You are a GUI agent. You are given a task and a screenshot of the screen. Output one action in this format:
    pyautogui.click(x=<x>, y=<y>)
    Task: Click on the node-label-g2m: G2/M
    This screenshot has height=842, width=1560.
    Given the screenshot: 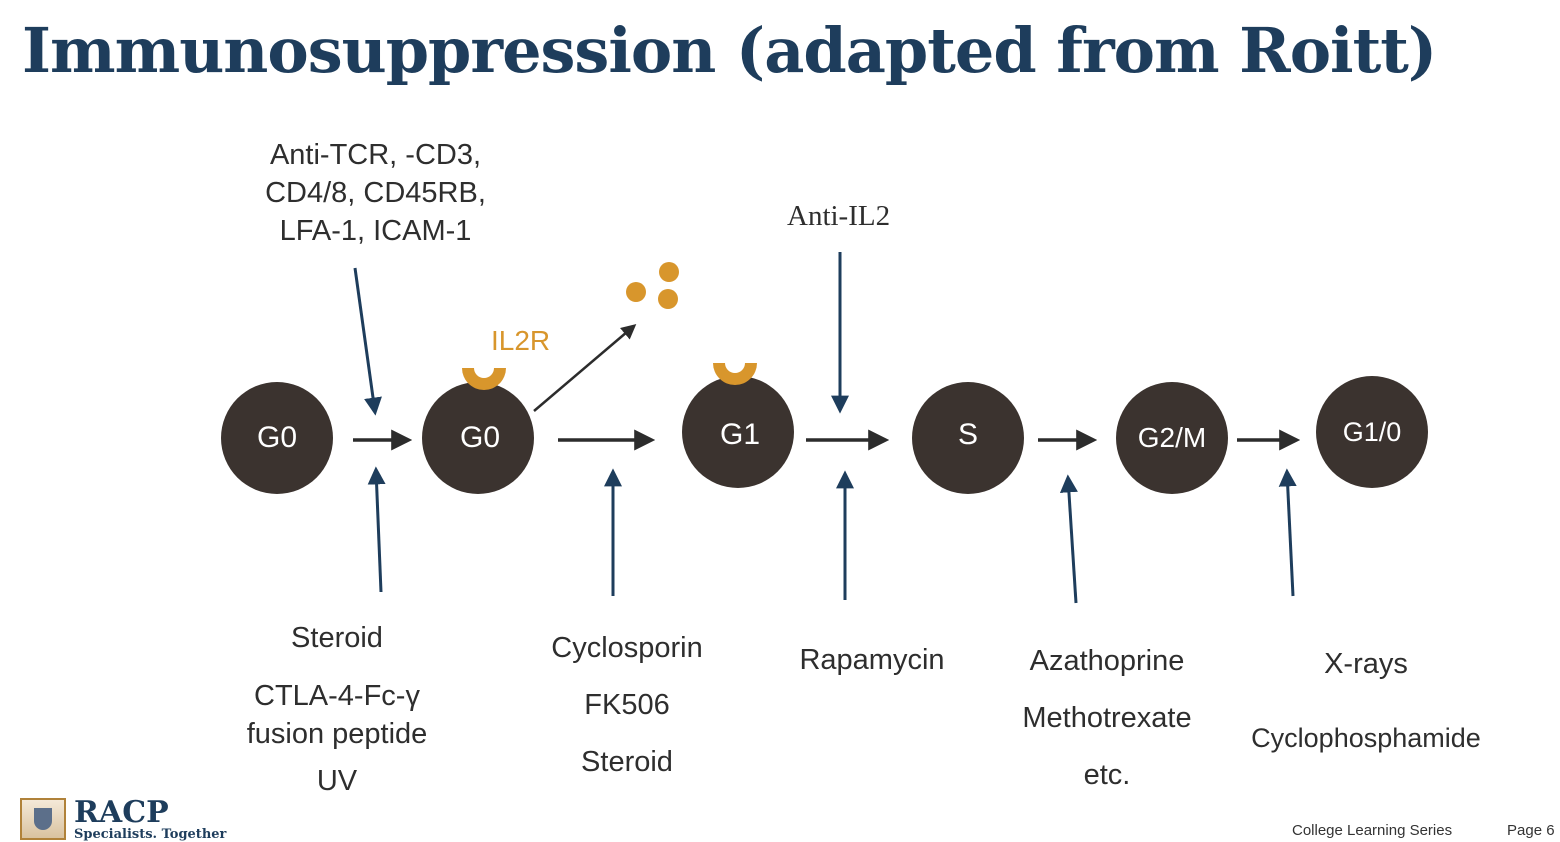 What is the action you would take?
    pyautogui.click(x=1172, y=437)
    